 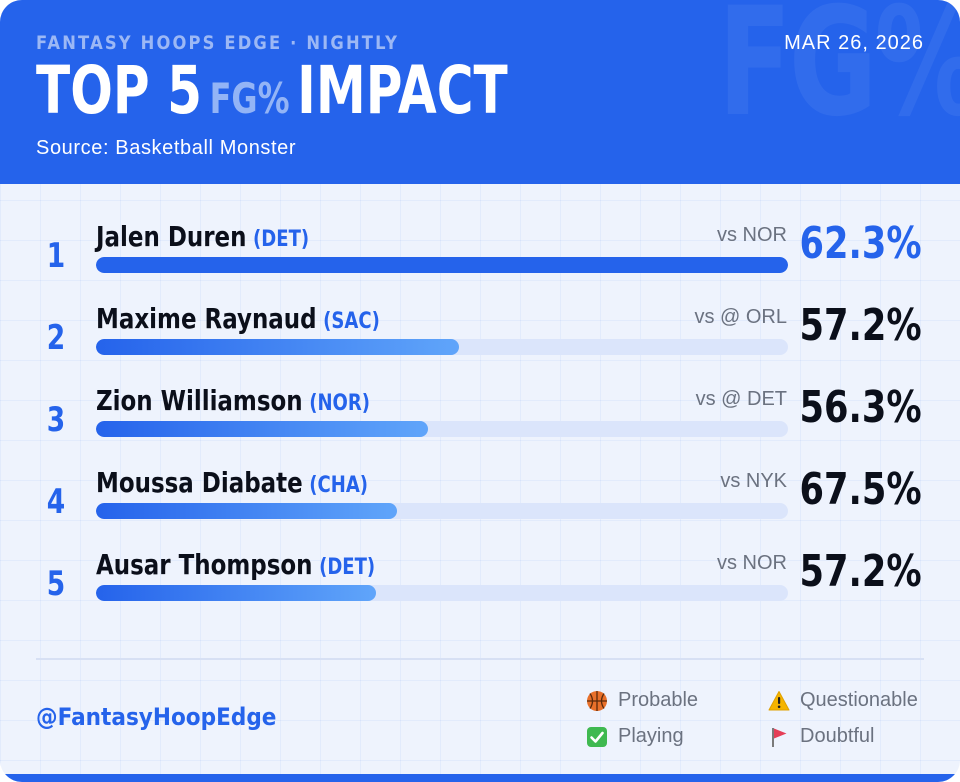 What do you see at coordinates (860, 243) in the screenshot?
I see `fg-percentage: 62.3%` at bounding box center [860, 243].